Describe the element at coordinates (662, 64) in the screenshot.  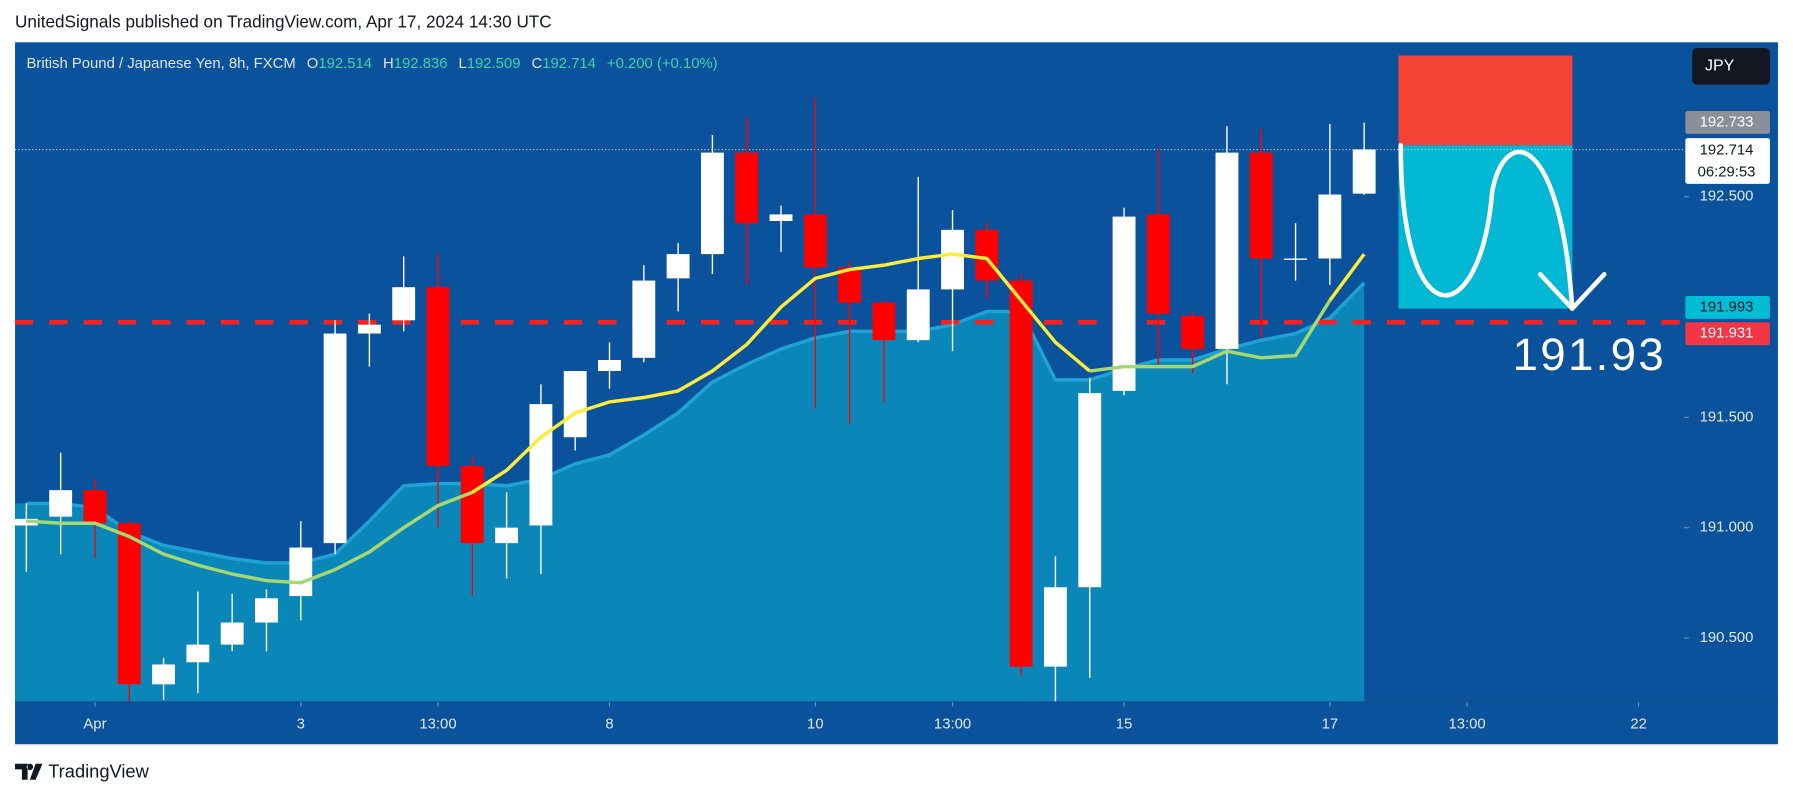
I see `legend-change: +0.200 (+0.10%)` at that location.